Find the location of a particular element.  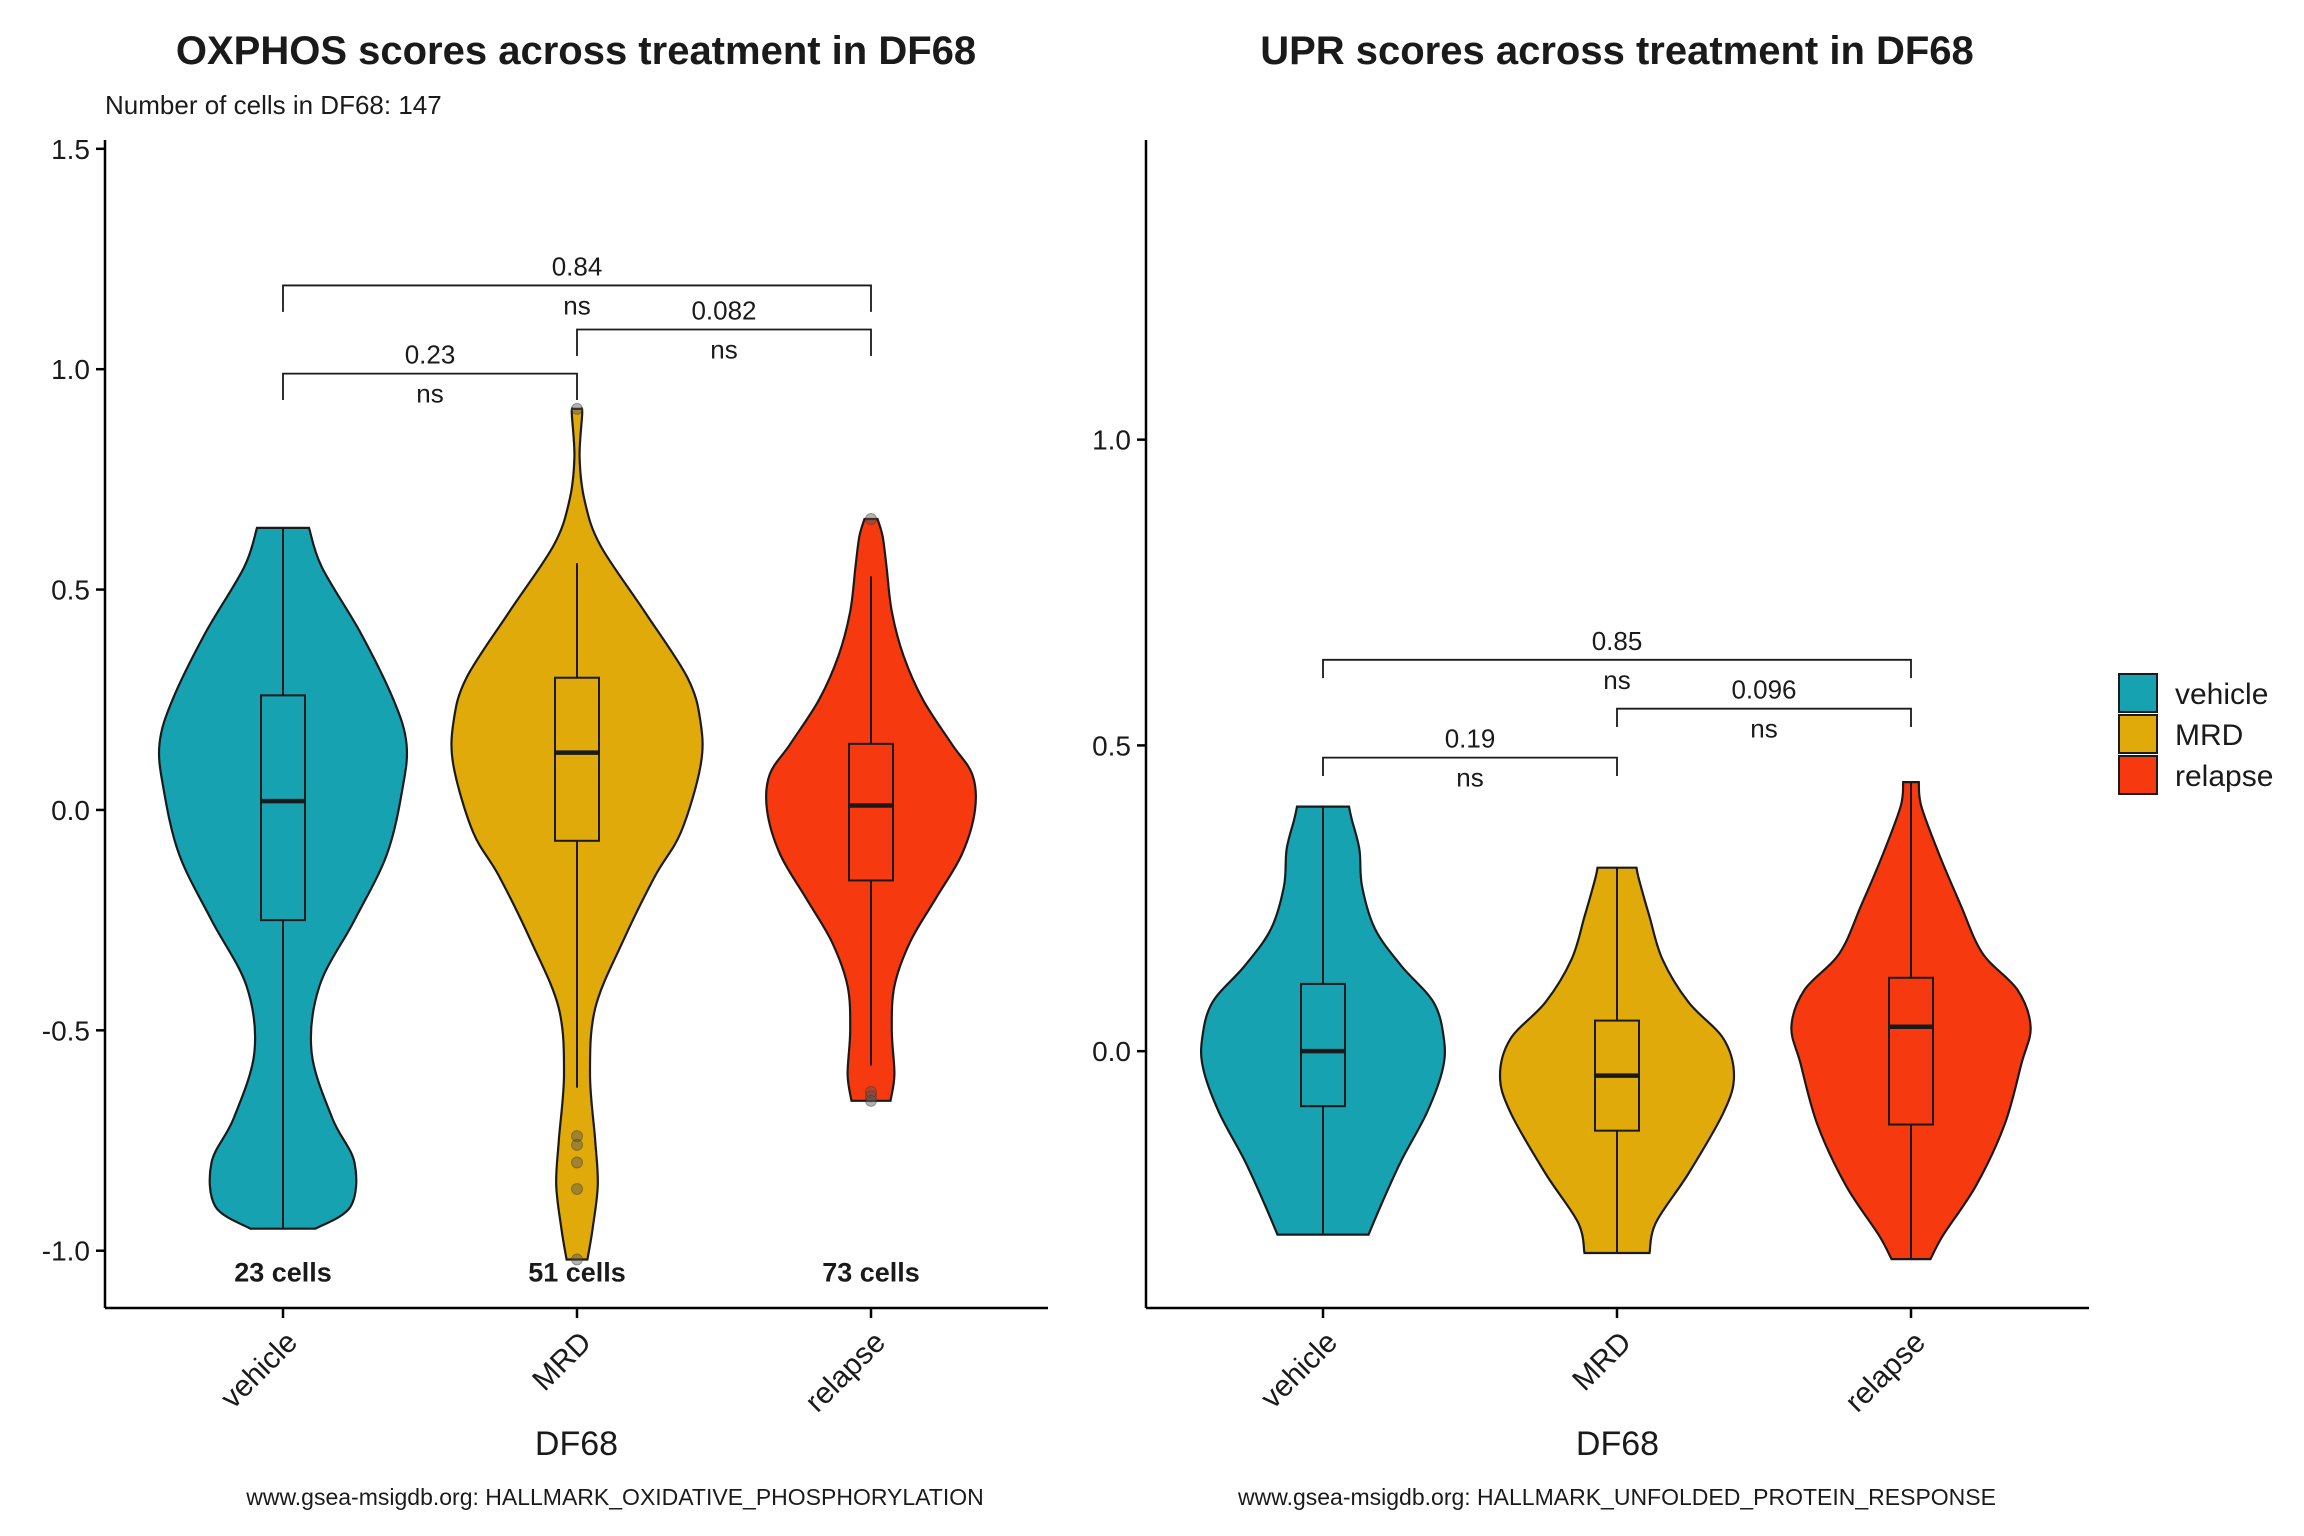

cell-count-vehicle: 23 cells is located at coordinates (283, 1273).